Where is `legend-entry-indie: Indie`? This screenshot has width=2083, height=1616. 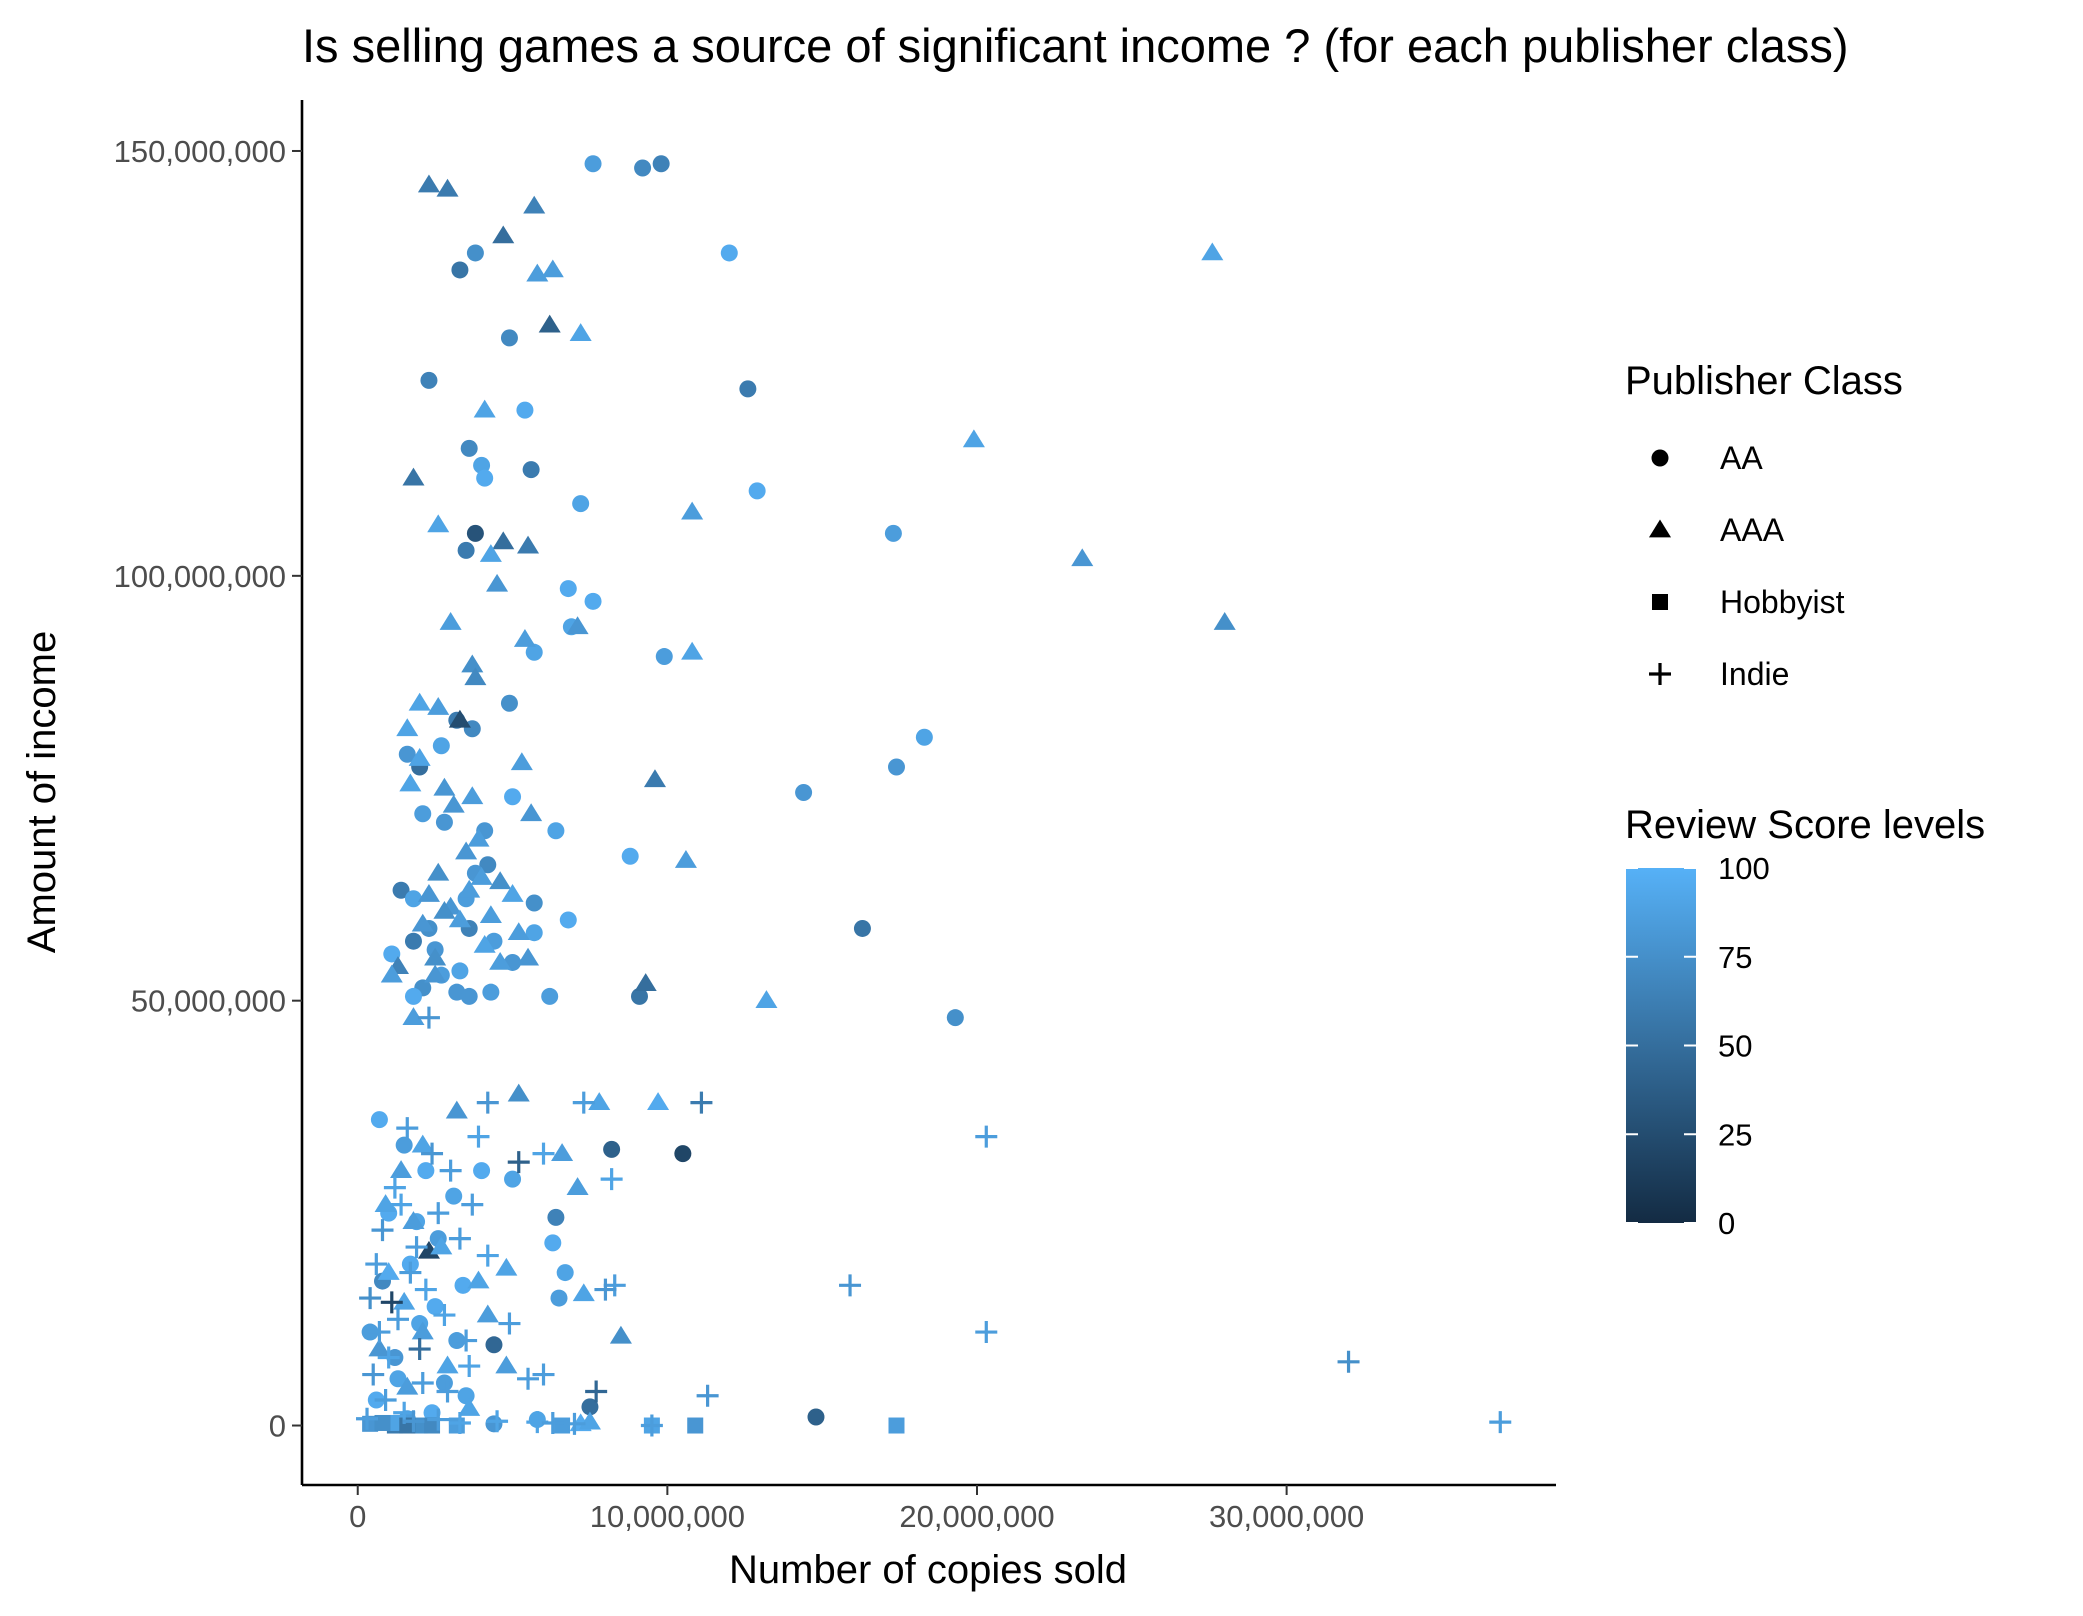
legend-entry-indie: Indie is located at coordinates (1719, 674).